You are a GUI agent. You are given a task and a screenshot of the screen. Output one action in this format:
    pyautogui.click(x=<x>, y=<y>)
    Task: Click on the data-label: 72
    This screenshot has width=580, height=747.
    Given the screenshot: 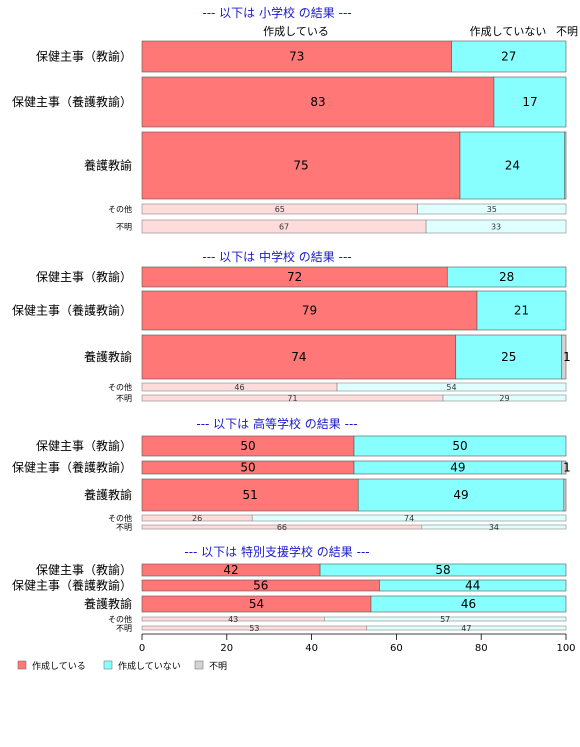 What is the action you would take?
    pyautogui.click(x=294, y=277)
    